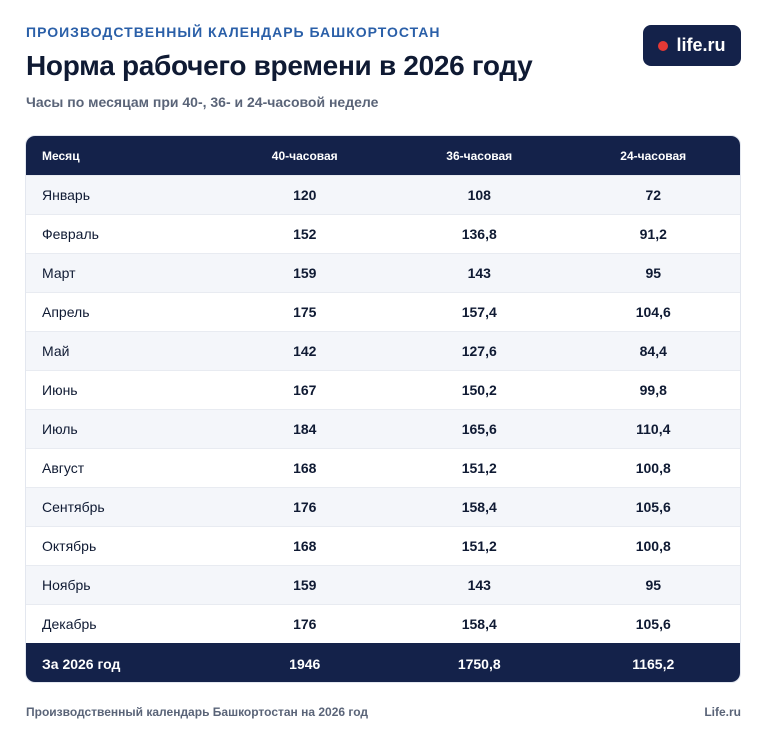  Describe the element at coordinates (279, 65) in the screenshot. I see `page-title: Норма рабочего времени в 2026 году` at that location.